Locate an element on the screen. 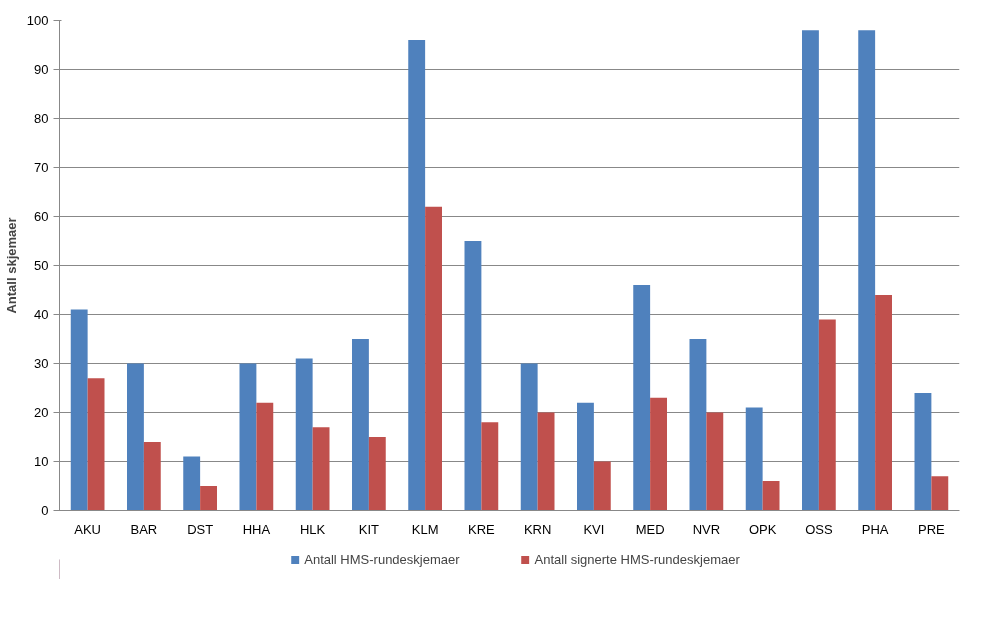  y-tick-label: 90 is located at coordinates (41, 69).